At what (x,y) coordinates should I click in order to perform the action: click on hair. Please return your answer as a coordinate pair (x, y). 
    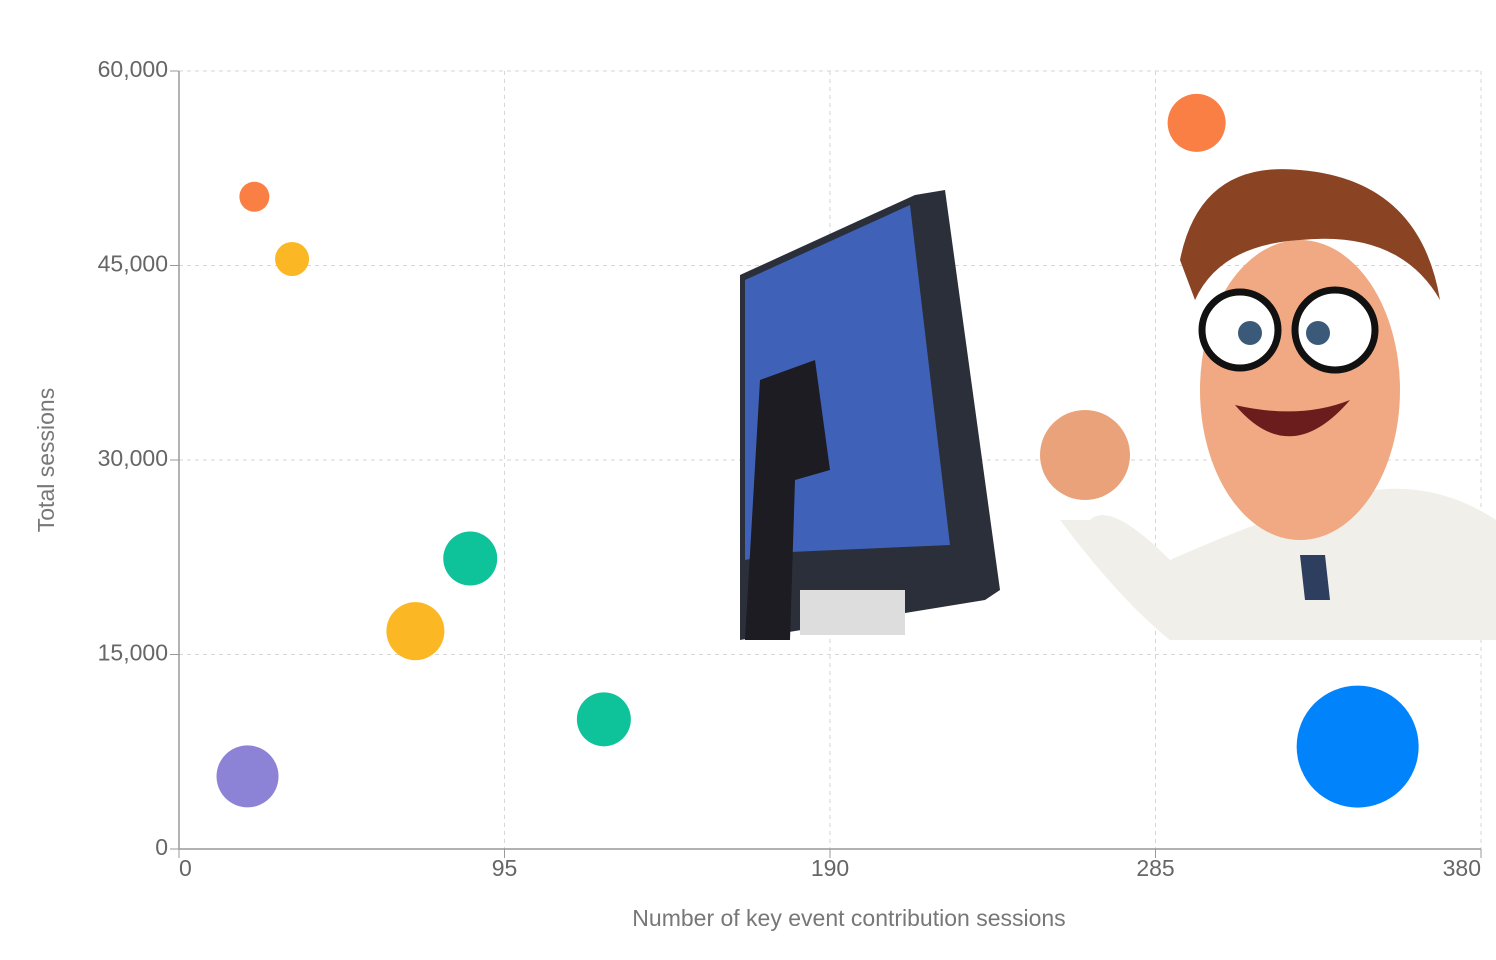
    Looking at the image, I should click on (1310, 234).